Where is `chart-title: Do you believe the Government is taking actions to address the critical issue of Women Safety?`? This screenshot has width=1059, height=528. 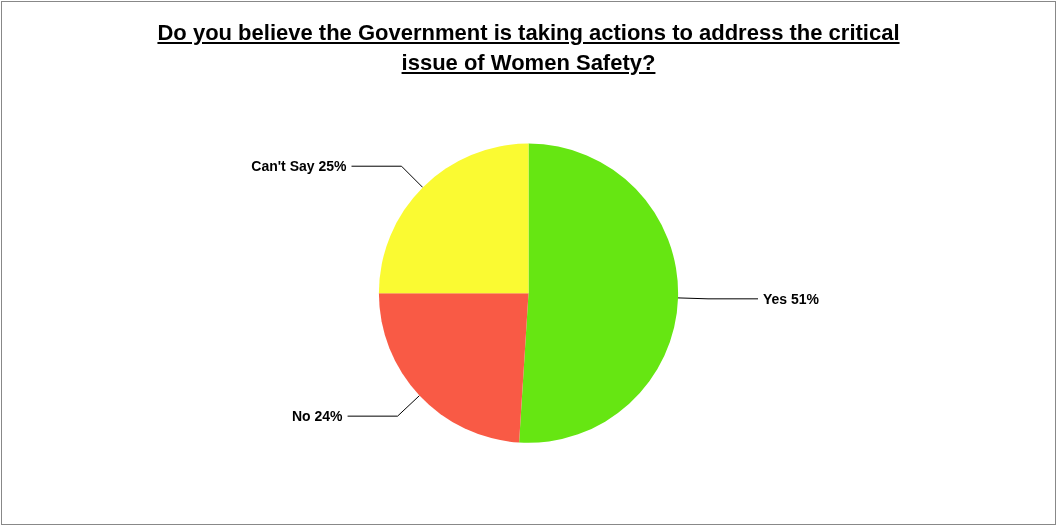
chart-title: Do you believe the Government is taking actions to address the critical issue of Women Safety? is located at coordinates (528, 48).